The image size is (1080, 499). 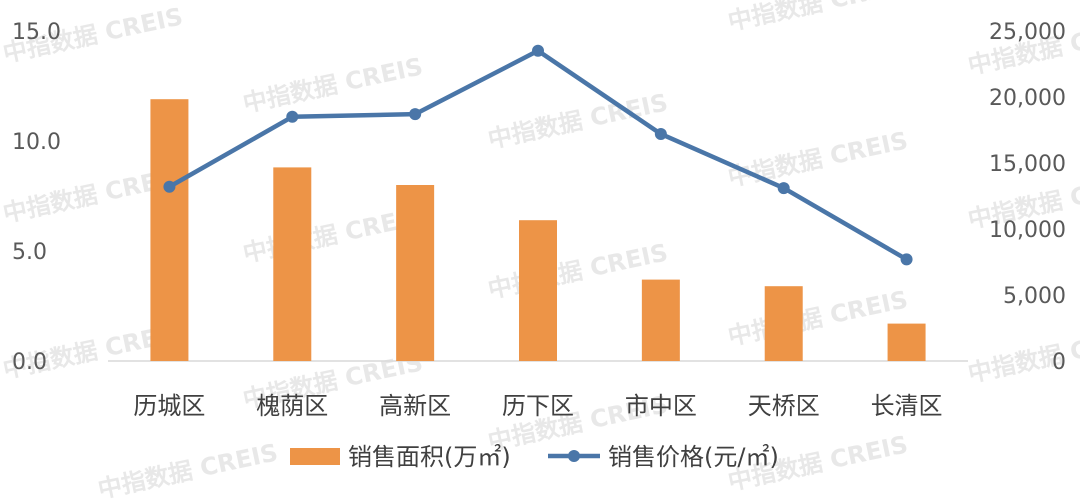 I want to click on legend-line-label: 销售价格(元/㎡), so click(x=693, y=457).